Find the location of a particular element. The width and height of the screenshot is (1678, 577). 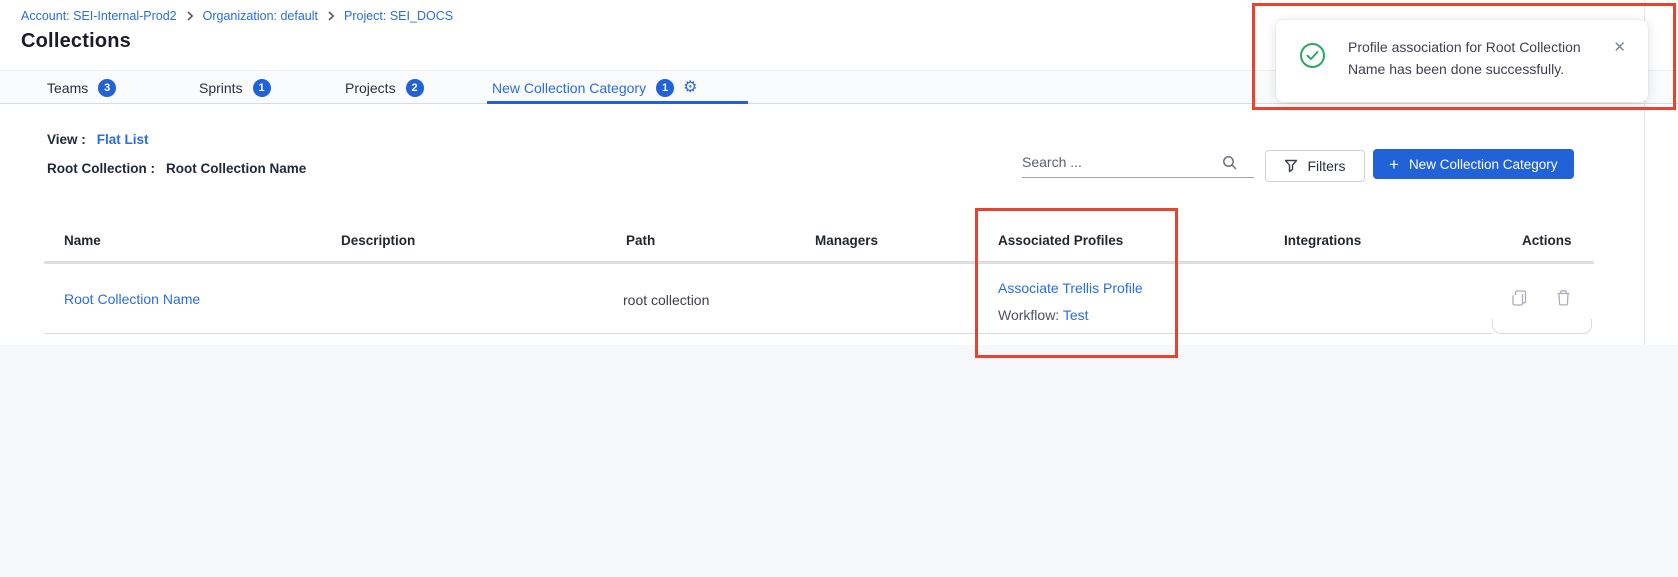

collection-name-link: Root Collection Name is located at coordinates (132, 299).